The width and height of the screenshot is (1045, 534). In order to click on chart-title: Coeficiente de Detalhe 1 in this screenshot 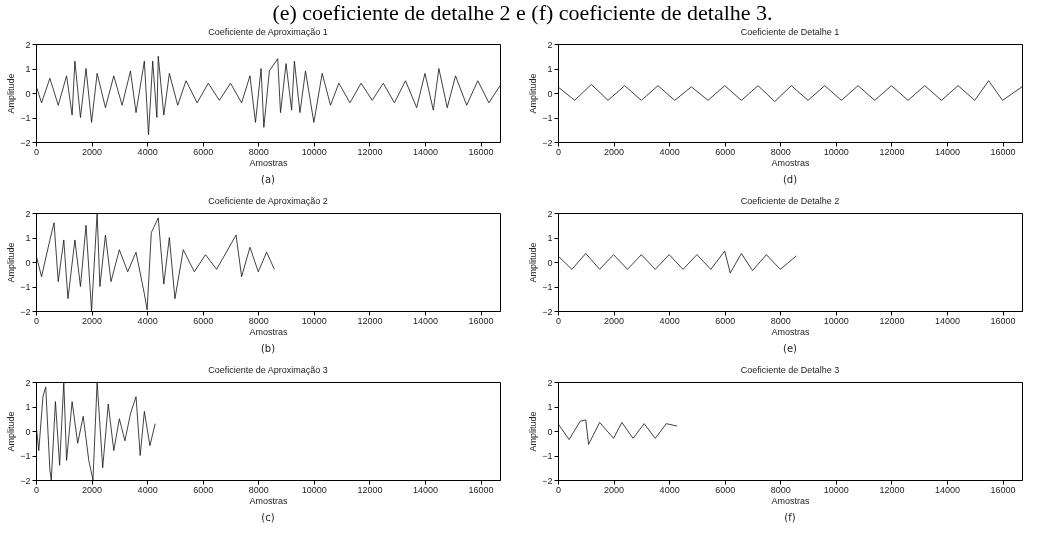, I will do `click(790, 32)`.